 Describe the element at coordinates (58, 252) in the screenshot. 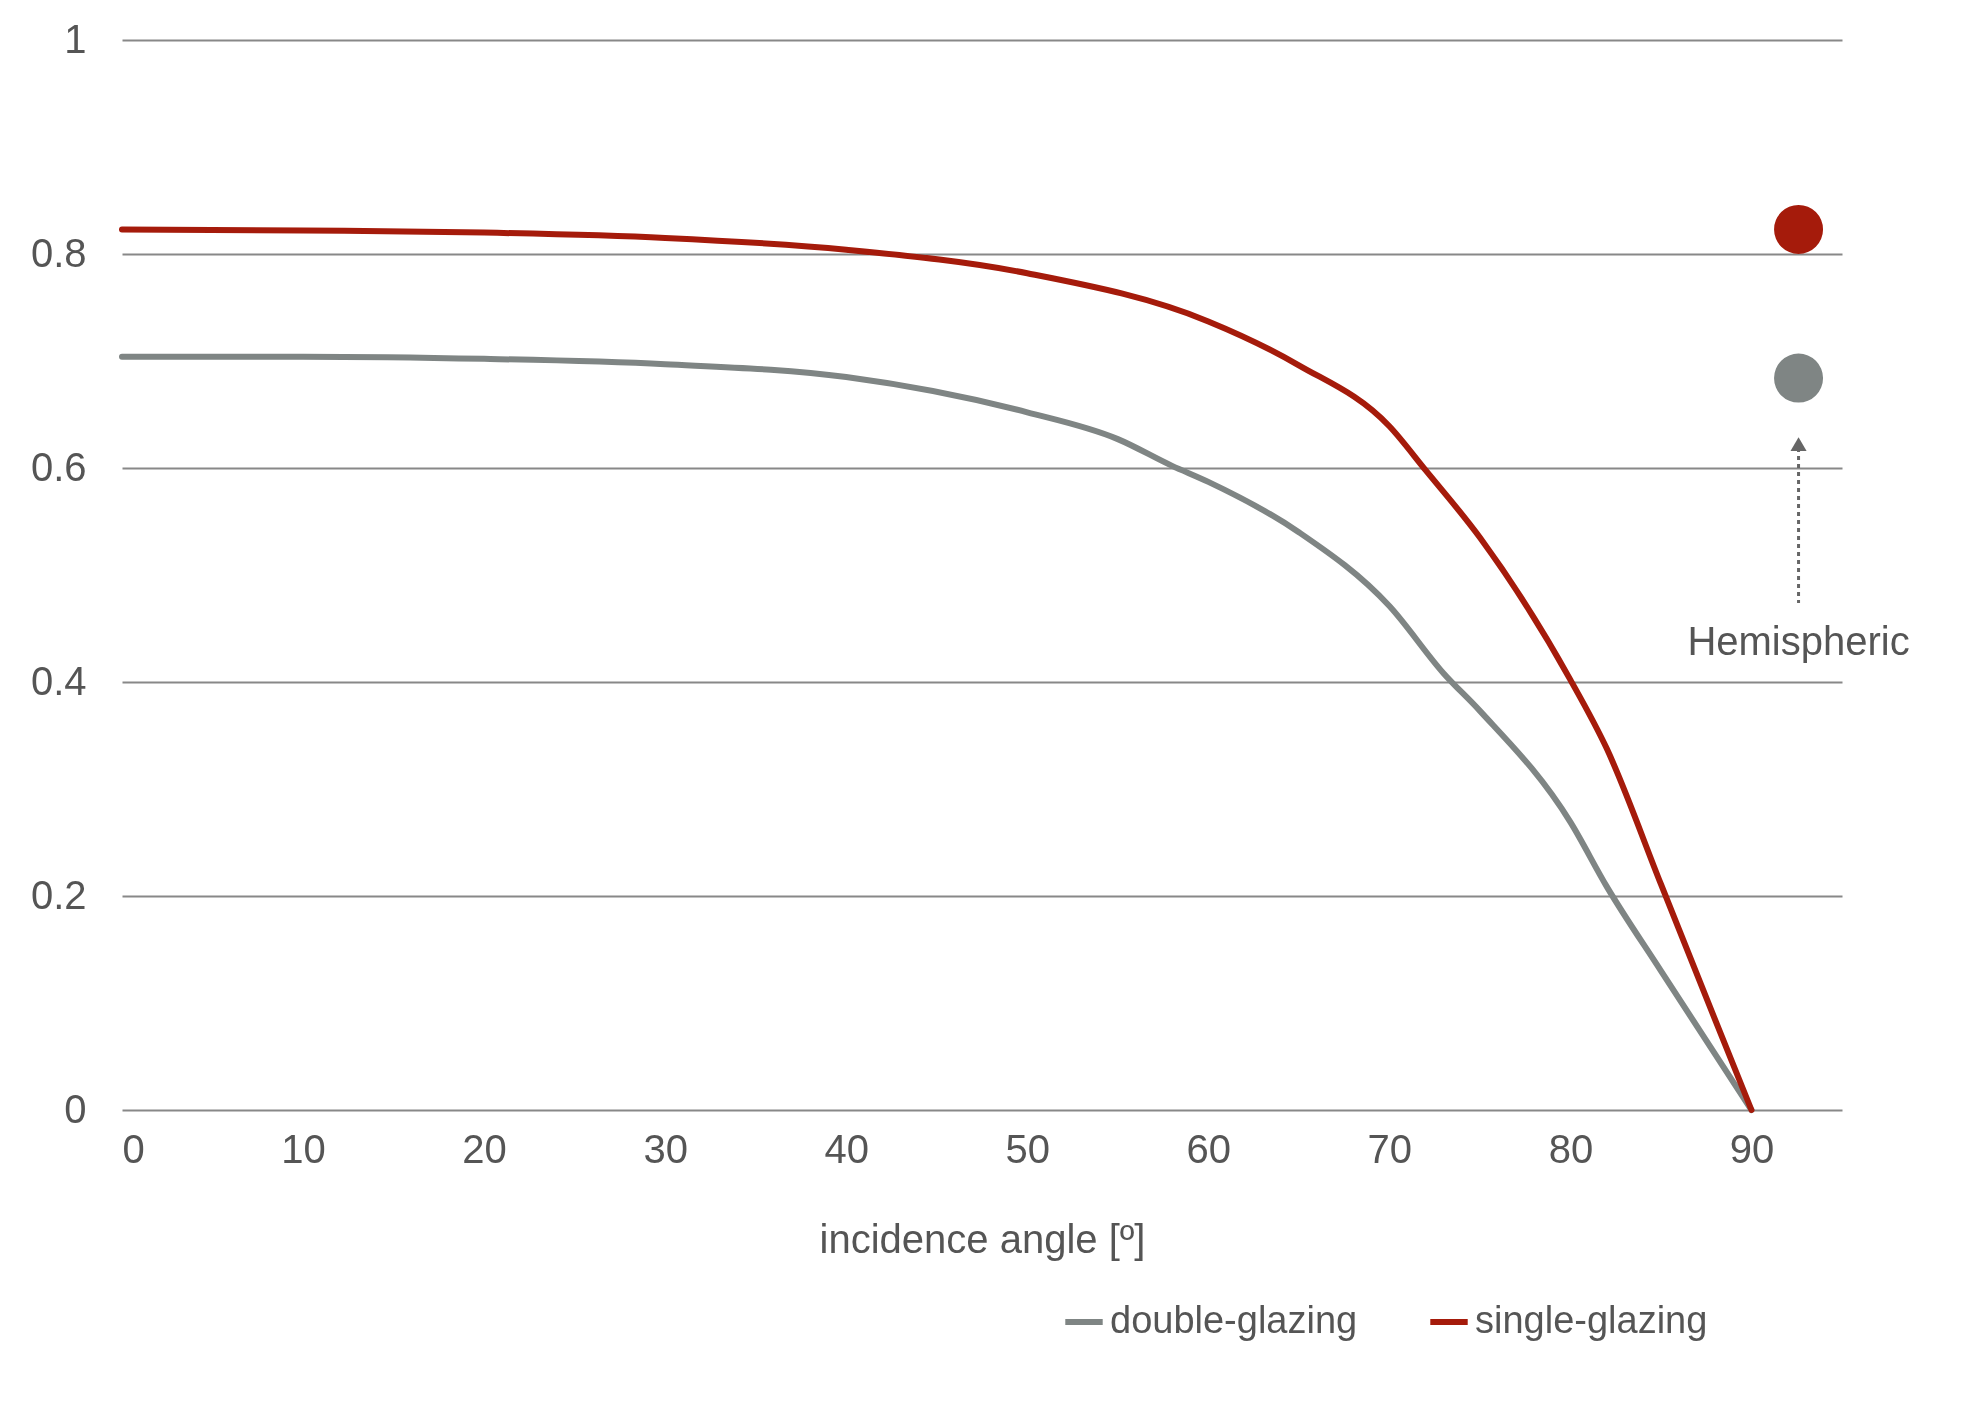

I see `y-tick-label: 0.8` at that location.